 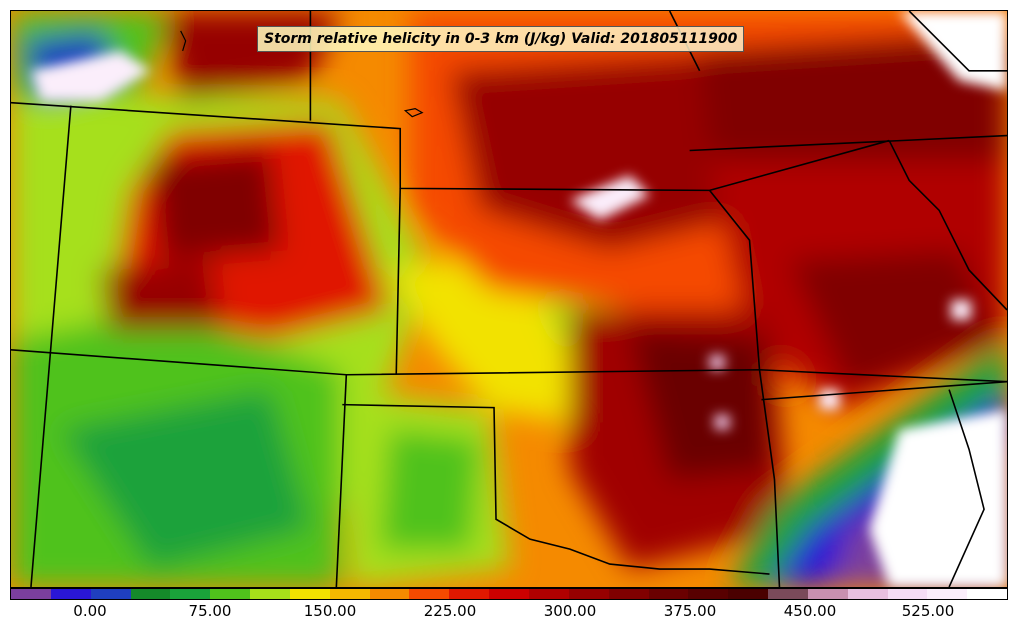 I want to click on colorbar, so click(x=509, y=594).